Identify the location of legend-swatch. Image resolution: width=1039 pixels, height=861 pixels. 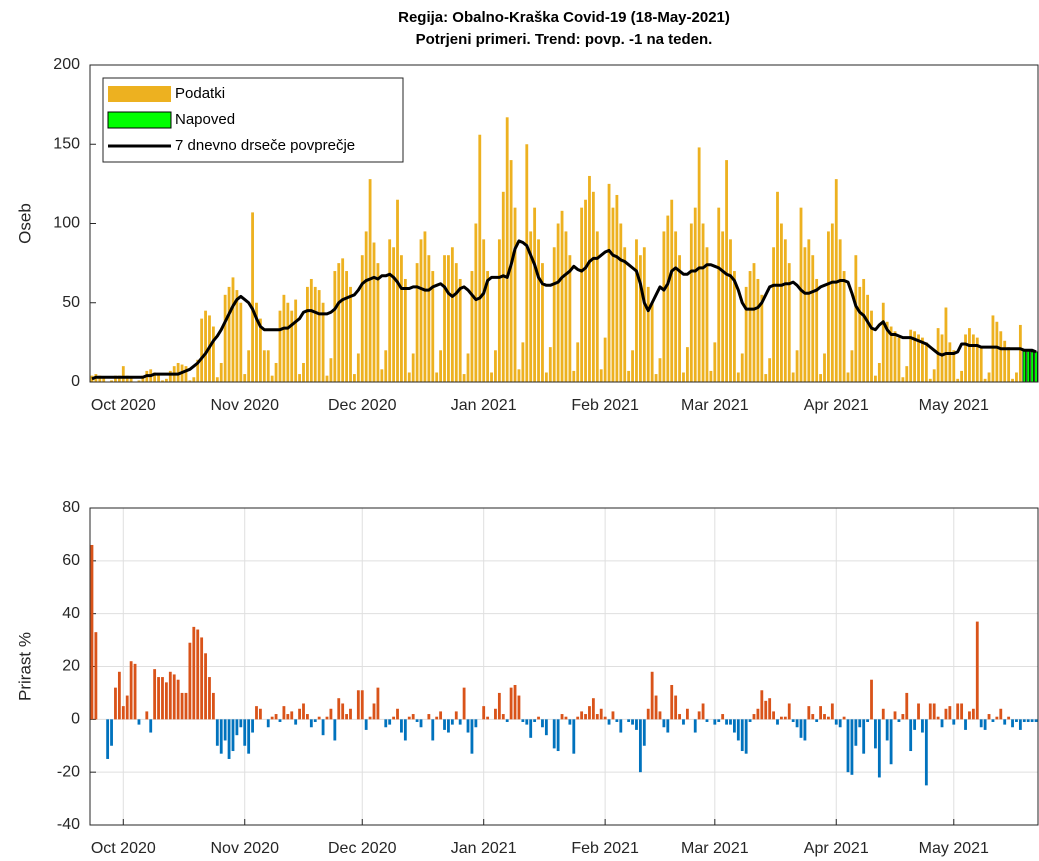
(139, 120).